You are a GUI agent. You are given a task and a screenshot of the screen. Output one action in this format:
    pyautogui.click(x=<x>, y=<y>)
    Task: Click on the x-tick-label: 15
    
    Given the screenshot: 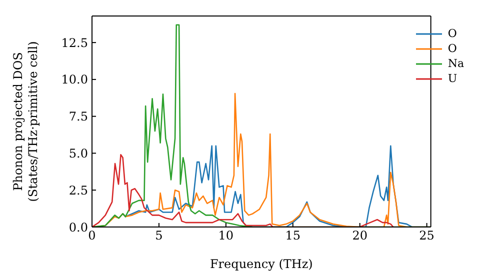 What is the action you would take?
    pyautogui.click(x=293, y=235)
    